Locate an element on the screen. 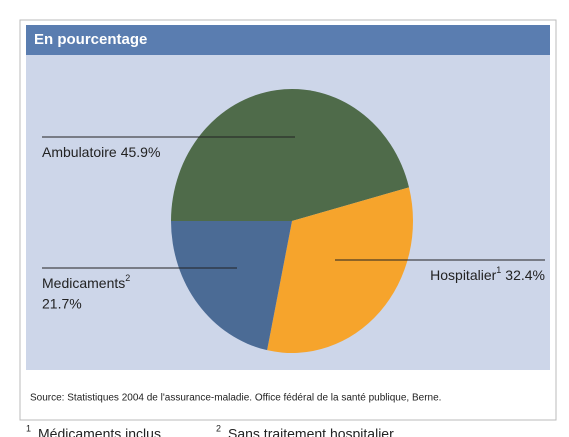  value-label: 45.9% is located at coordinates (141, 152).